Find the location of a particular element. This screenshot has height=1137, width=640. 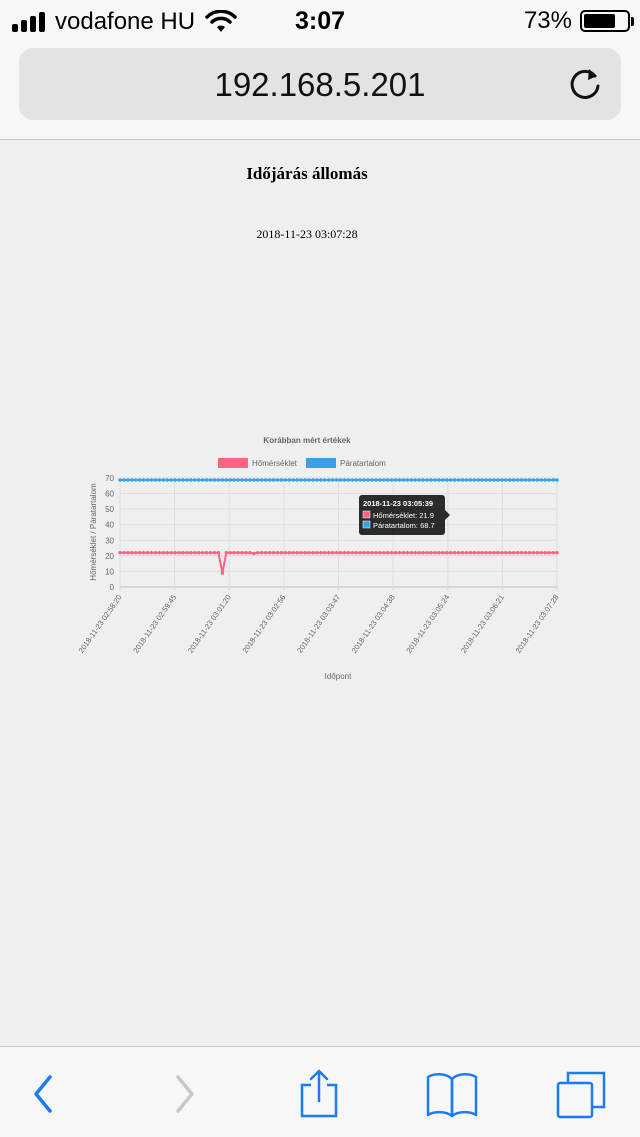

url-text: 192.168.5.201 is located at coordinates (320, 84).